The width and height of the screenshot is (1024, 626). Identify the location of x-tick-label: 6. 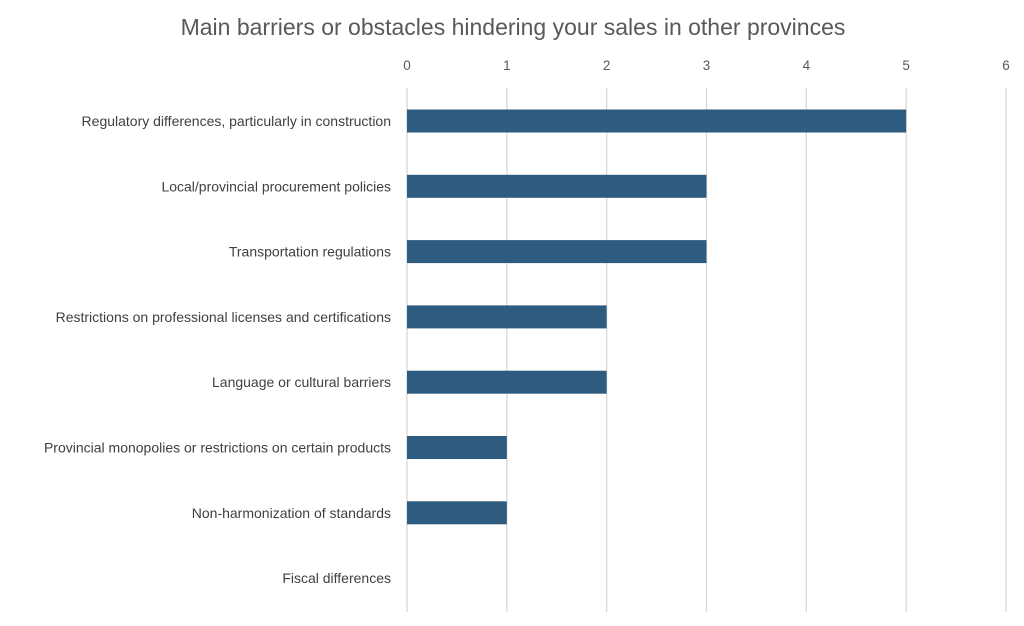
(1006, 65).